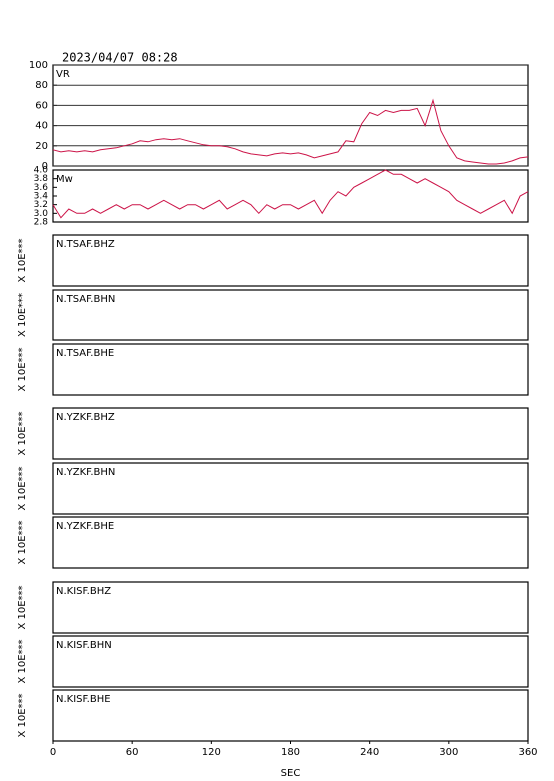  I want to click on y-tick-label: 20, so click(41, 146).